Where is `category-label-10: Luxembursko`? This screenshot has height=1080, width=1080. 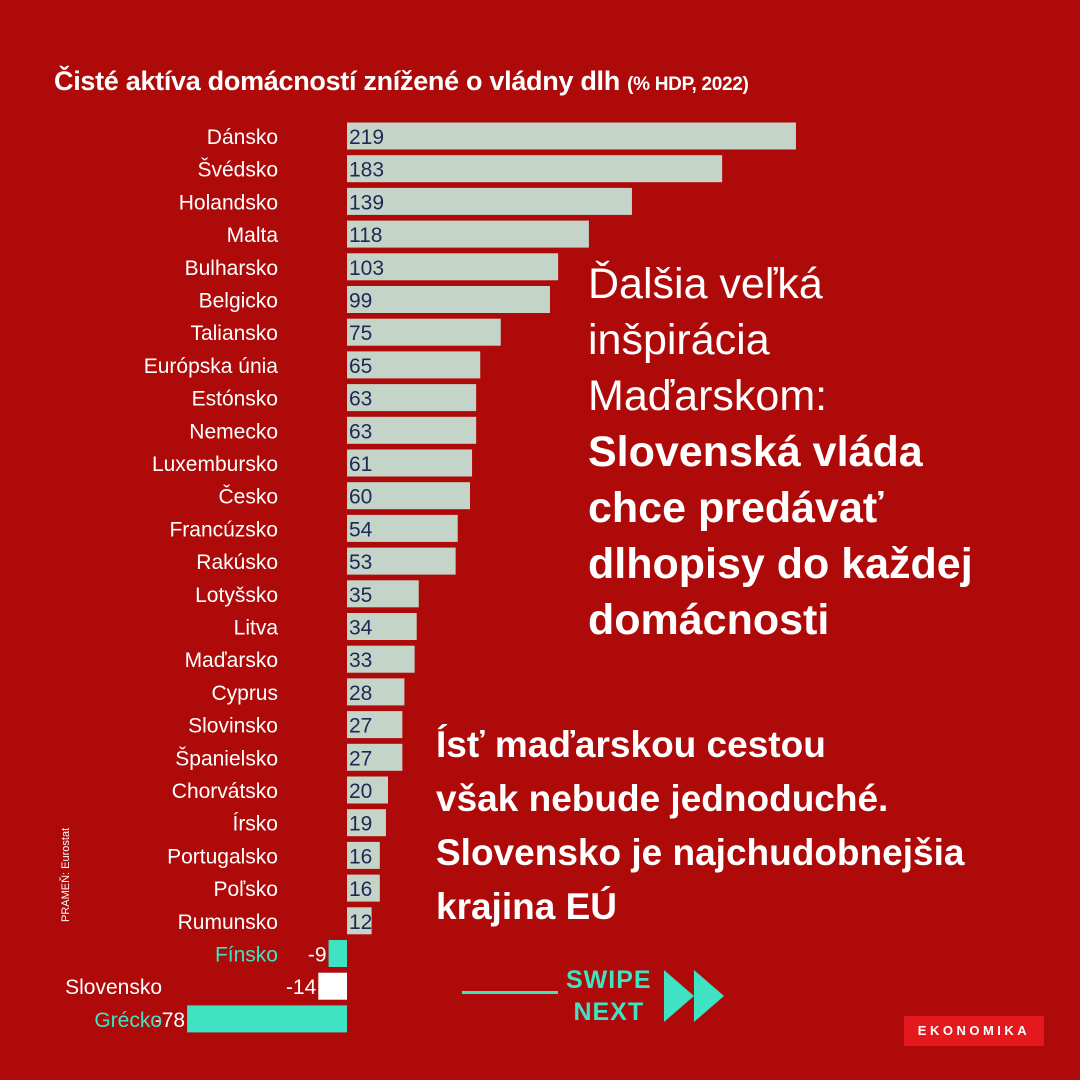
category-label-10: Luxembursko is located at coordinates (215, 464).